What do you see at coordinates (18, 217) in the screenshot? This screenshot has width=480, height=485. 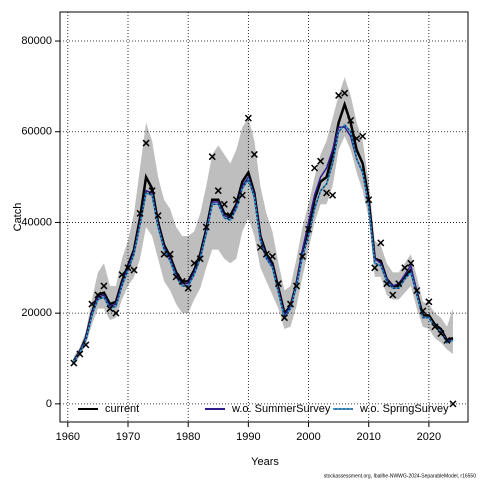 I see `y-axis-label: Catch` at bounding box center [18, 217].